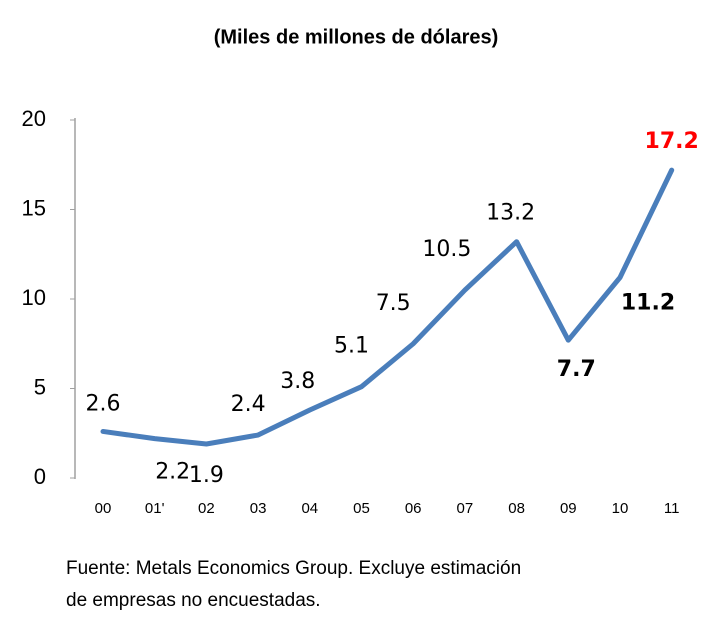  I want to click on y-tick-label: 0, so click(40, 476).